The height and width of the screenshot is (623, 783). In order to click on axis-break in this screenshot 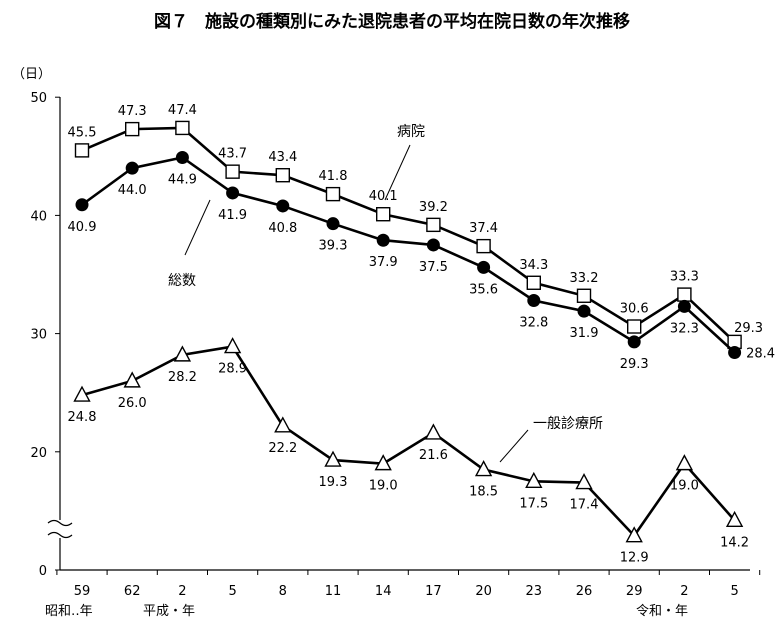, I will do `click(60, 529)`.